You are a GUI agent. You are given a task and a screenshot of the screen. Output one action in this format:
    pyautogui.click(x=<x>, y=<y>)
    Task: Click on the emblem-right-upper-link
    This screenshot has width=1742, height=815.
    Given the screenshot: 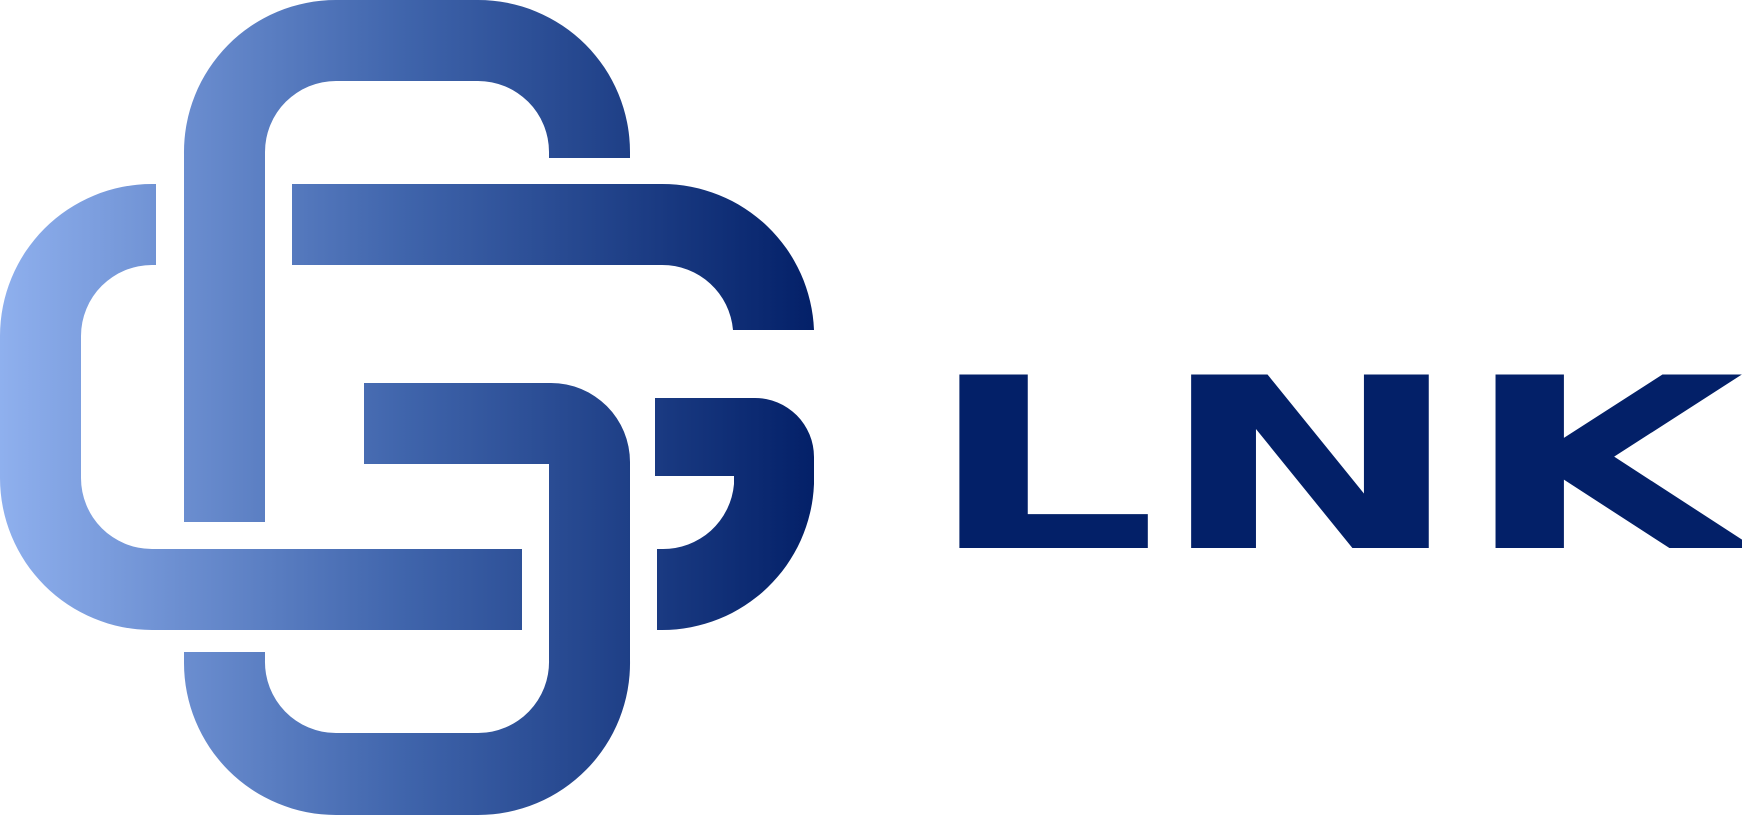 What is the action you would take?
    pyautogui.click(x=553, y=256)
    